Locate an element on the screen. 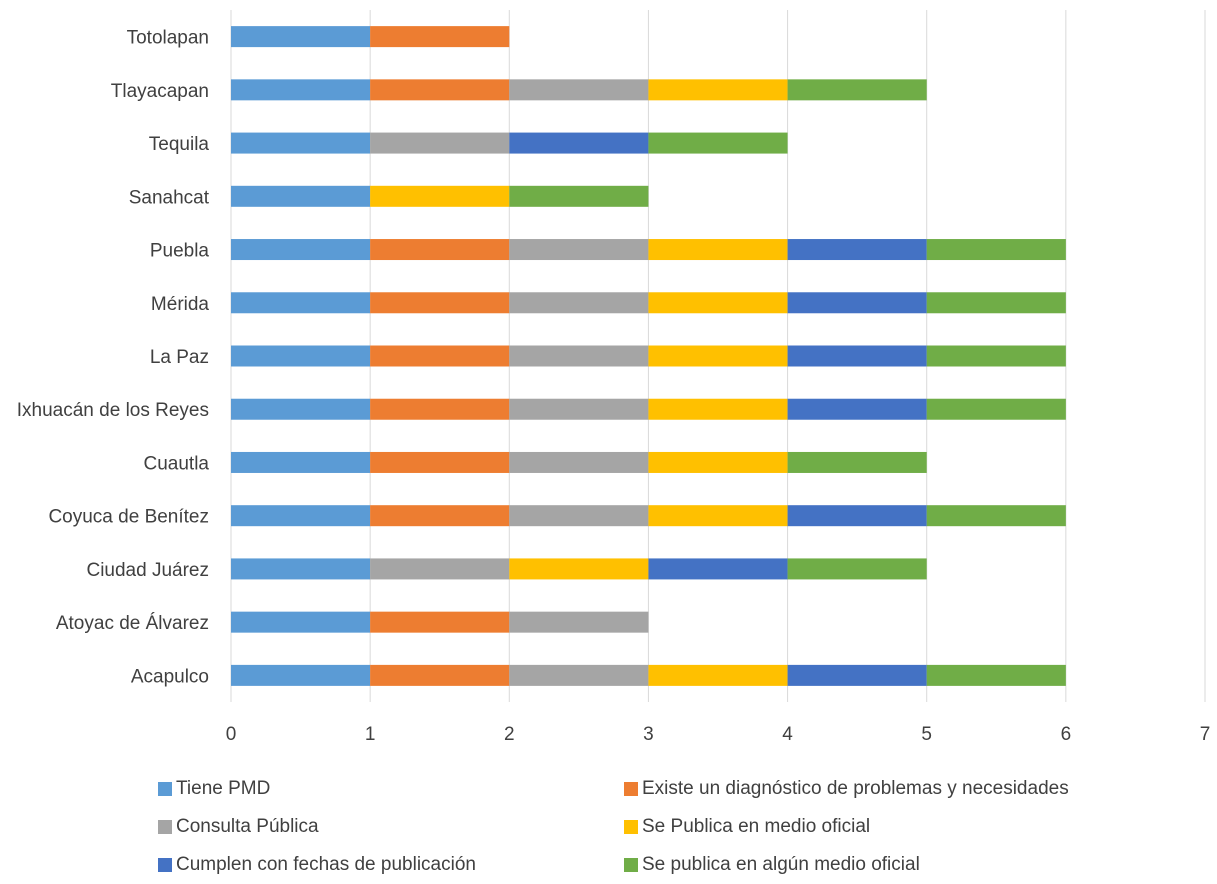 This screenshot has width=1217, height=884. legend-item-5: Se publica en algún medio oficial is located at coordinates (772, 865).